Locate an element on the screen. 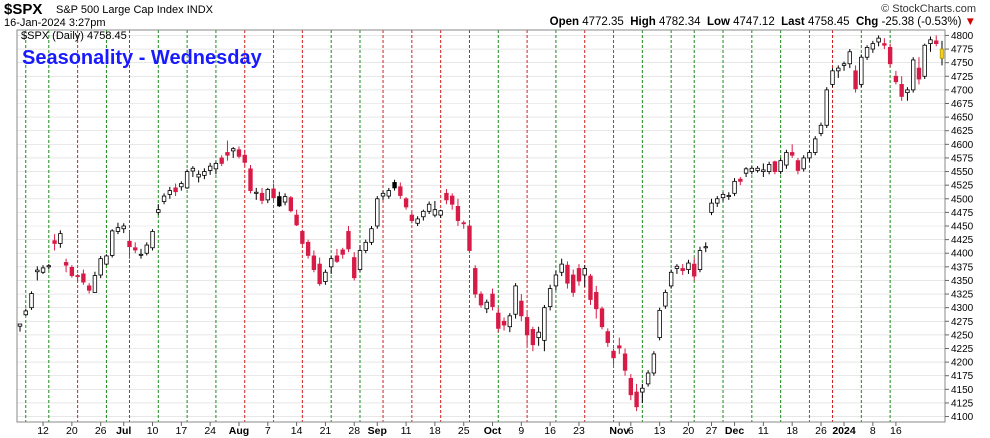 The height and width of the screenshot is (438, 990). x-tick-label: Aug is located at coordinates (239, 431).